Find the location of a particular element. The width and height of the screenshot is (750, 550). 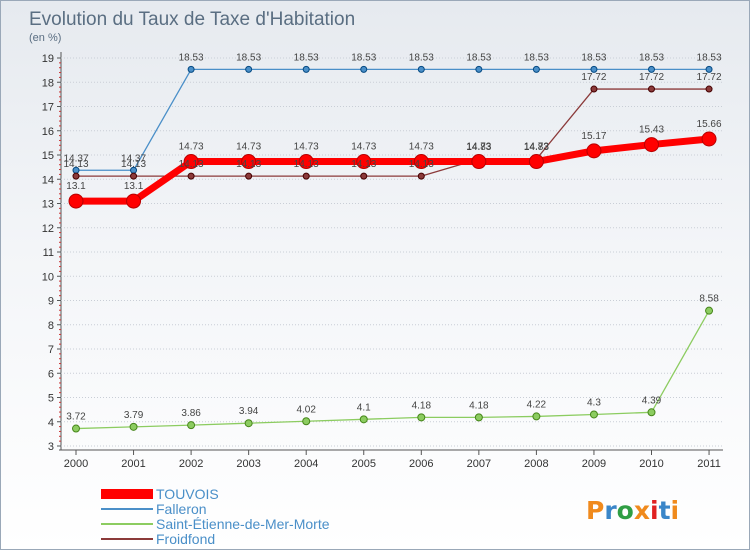

y-tick-label: 6 is located at coordinates (51, 374).